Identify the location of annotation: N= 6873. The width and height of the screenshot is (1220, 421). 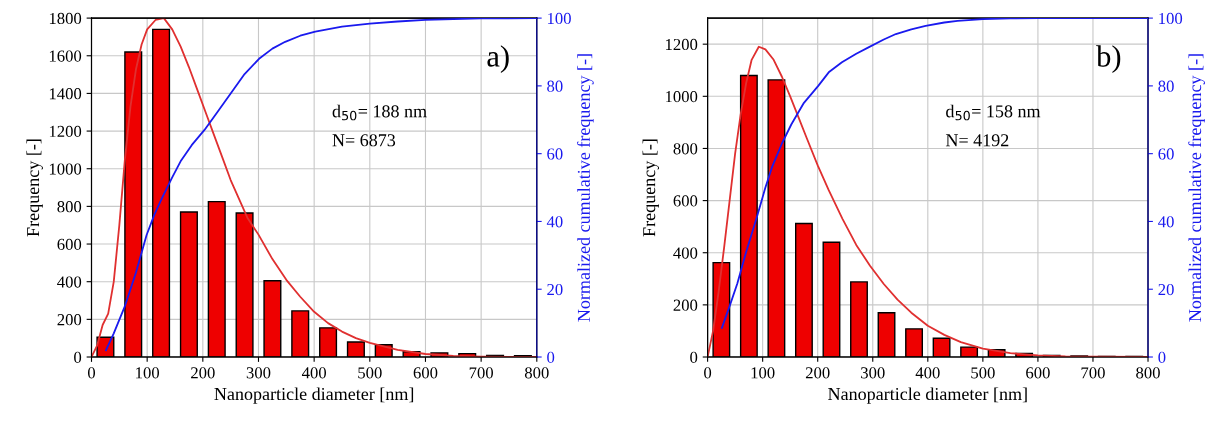
(364, 140).